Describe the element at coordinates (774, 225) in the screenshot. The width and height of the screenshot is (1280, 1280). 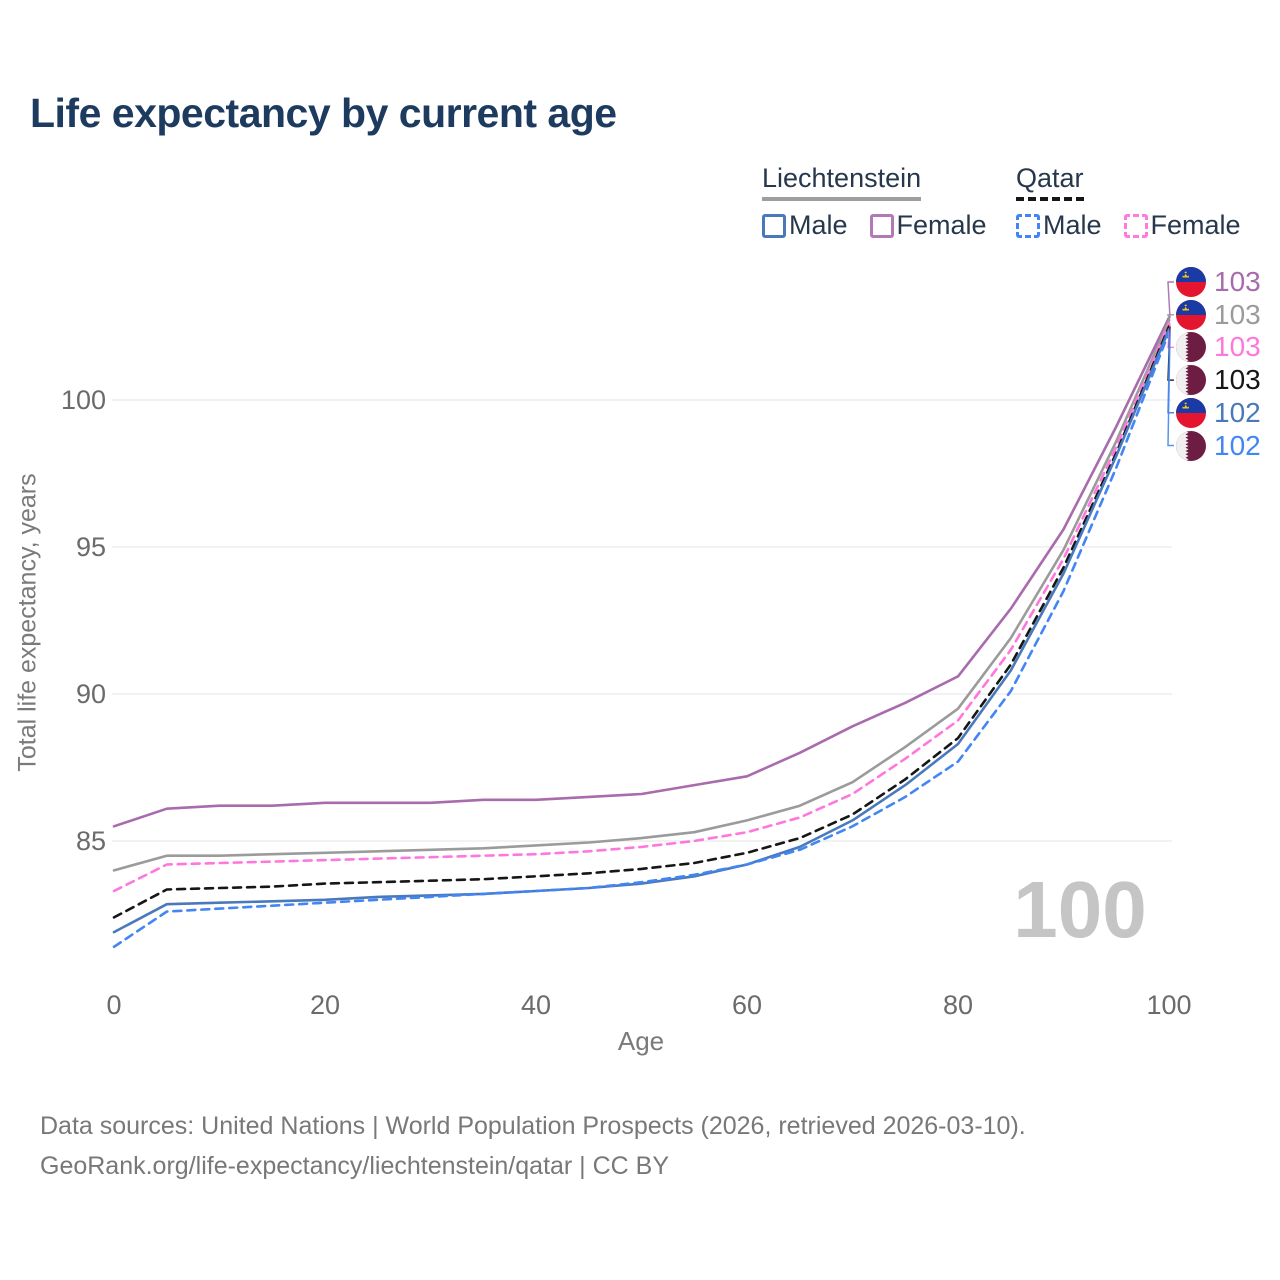
I see `male-solid-swatch-icon` at that location.